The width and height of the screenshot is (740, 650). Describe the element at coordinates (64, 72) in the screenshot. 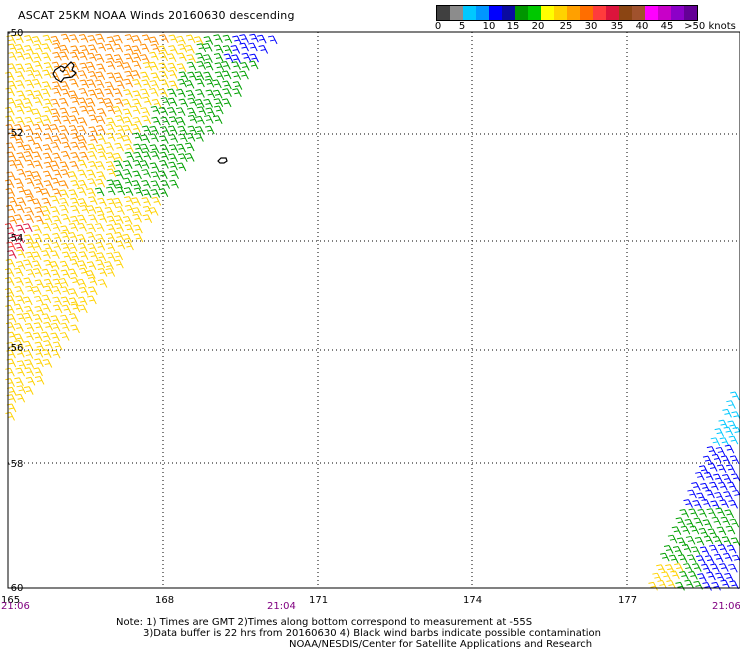

I see `island-outline` at that location.